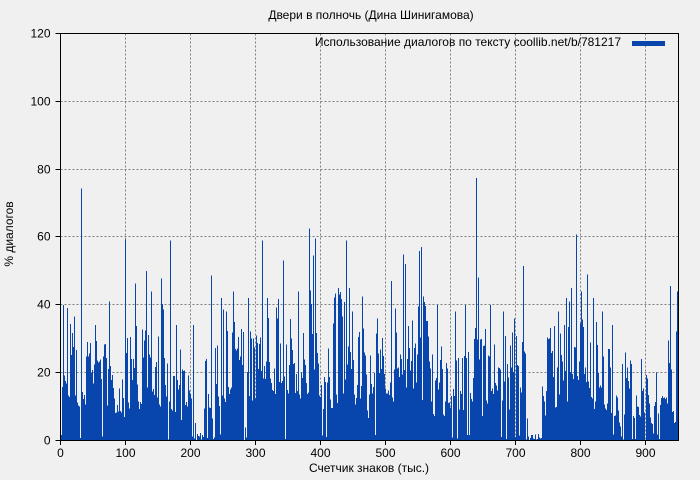 The width and height of the screenshot is (700, 480). What do you see at coordinates (515, 453) in the screenshot?
I see `svg-text: 700` at bounding box center [515, 453].